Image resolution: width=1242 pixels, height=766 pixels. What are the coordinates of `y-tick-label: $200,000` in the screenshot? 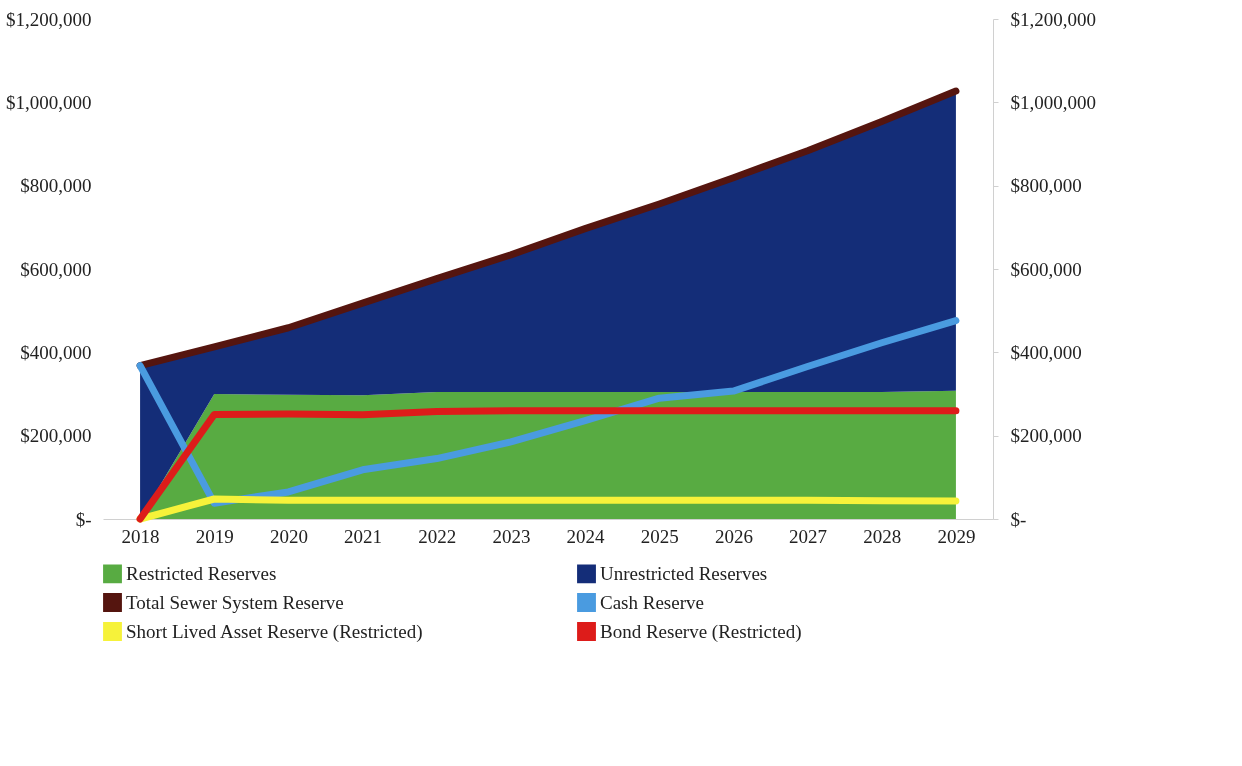 It's located at (56, 436).